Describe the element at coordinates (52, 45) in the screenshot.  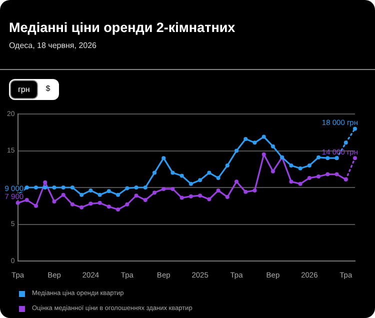
I see `chart-subtitle: Одеса, 18 червня, 2026` at that location.